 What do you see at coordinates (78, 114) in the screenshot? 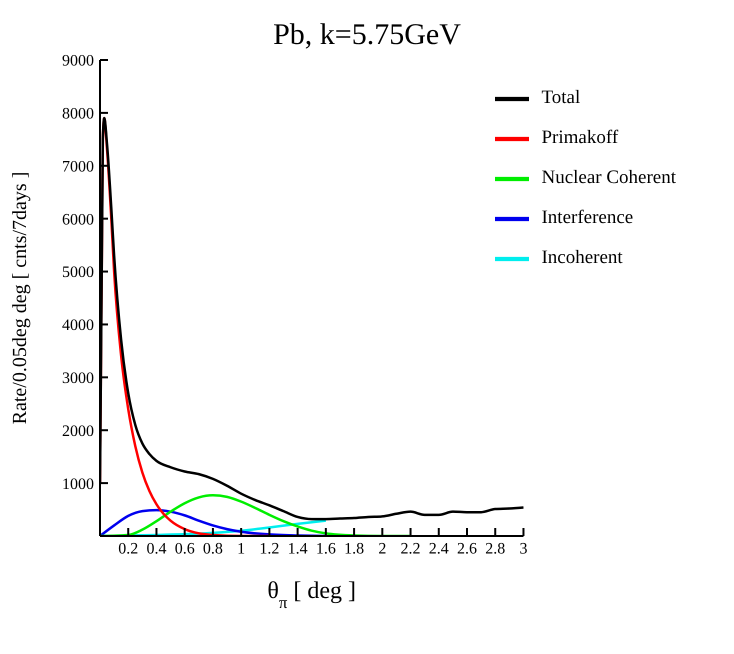
I see `y-tick-label: 8000` at bounding box center [78, 114].